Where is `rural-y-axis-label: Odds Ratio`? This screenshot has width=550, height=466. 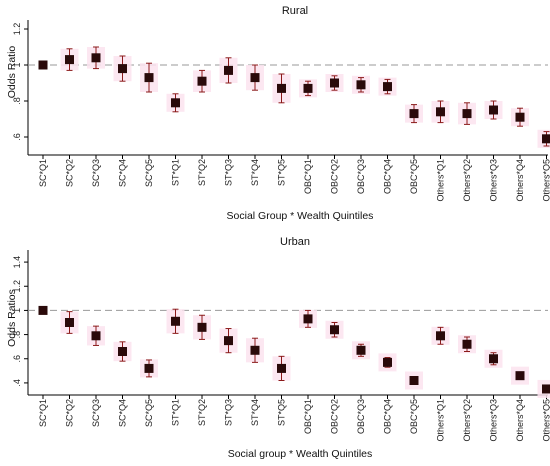 rural-y-axis-label: Odds Ratio is located at coordinates (12, 72).